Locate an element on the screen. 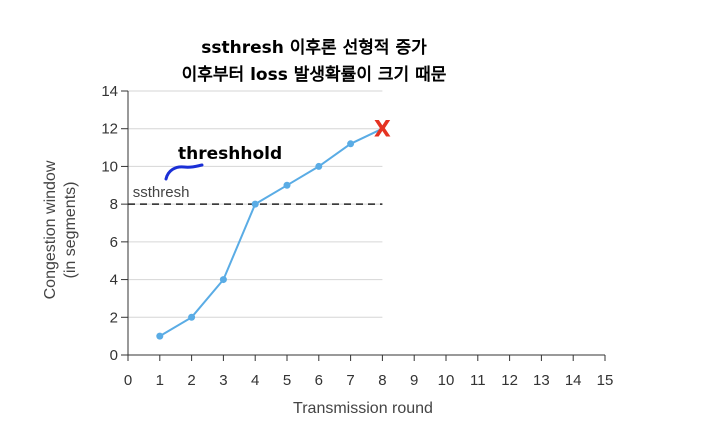  ssthresh-label: ssthresh is located at coordinates (161, 192).